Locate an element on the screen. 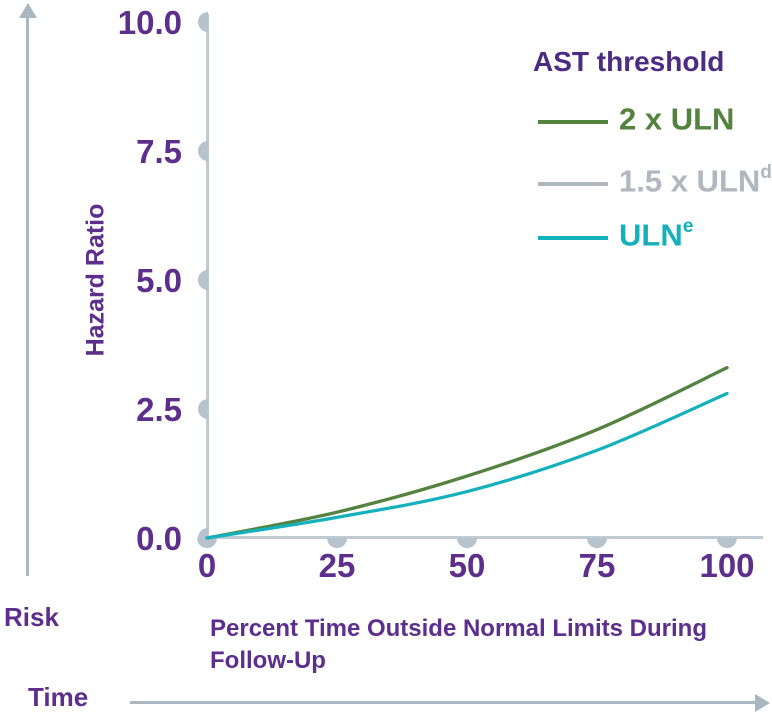 The height and width of the screenshot is (714, 772). risk-axis-arrowhead-icon is located at coordinates (28, 10).